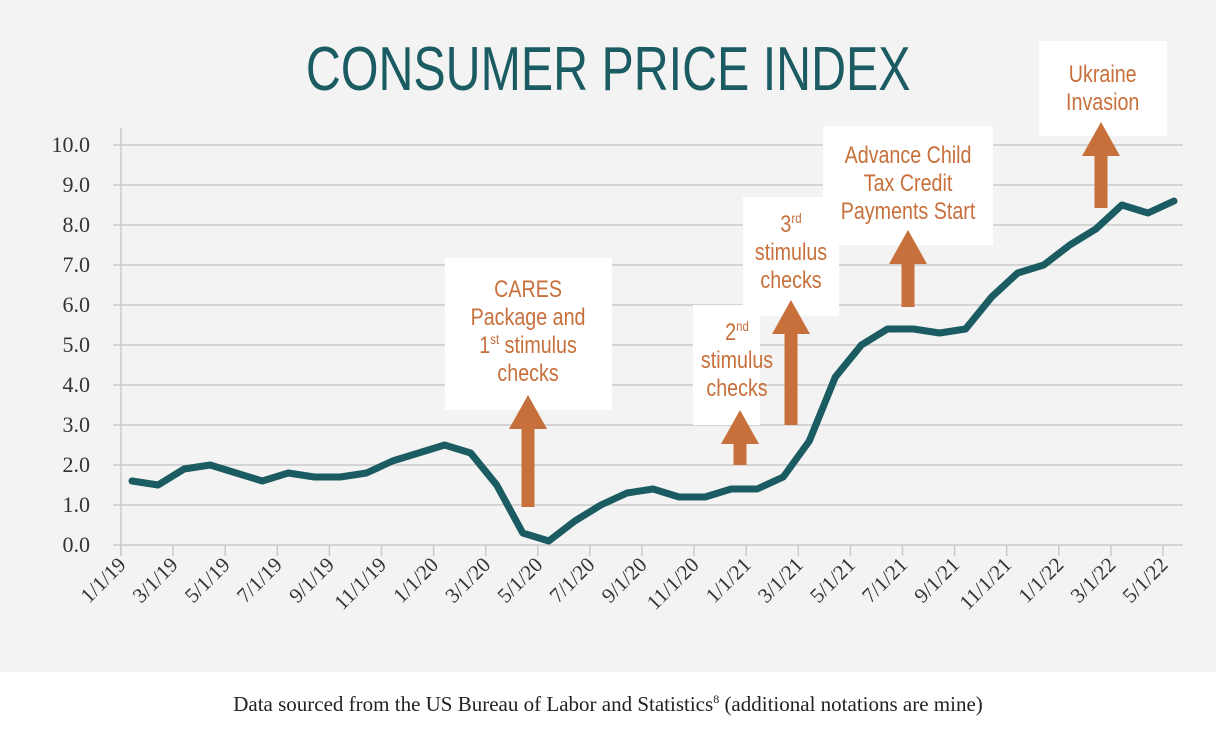 The image size is (1216, 736). I want to click on annotation-child-tax-credit: Advance Child Tax Credit Payments Start, so click(908, 185).